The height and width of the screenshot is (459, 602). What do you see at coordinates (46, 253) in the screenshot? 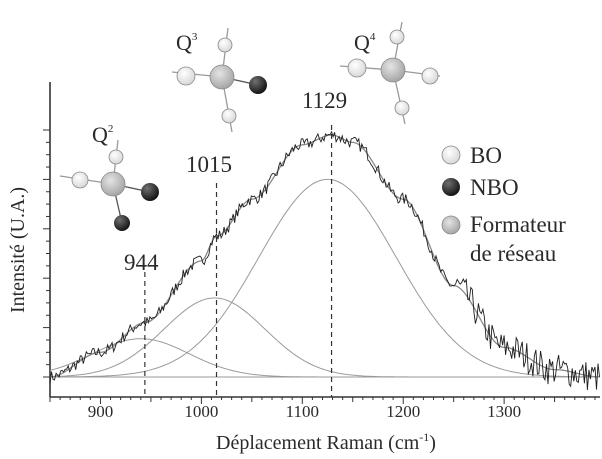
I see `y-ticks` at bounding box center [46, 253].